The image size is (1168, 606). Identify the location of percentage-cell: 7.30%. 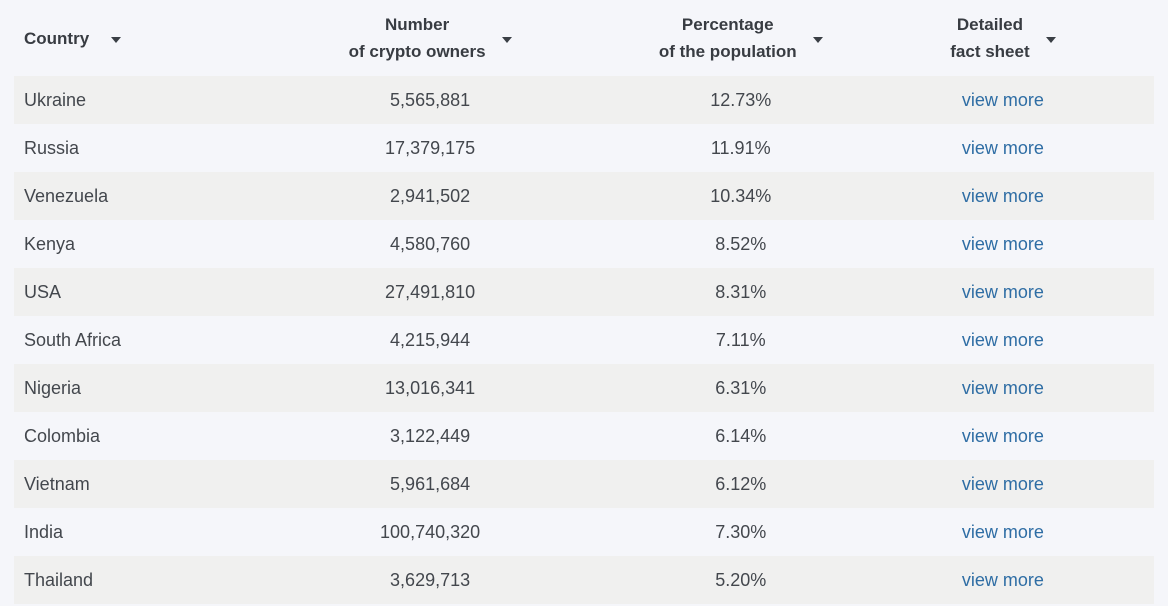
(741, 531).